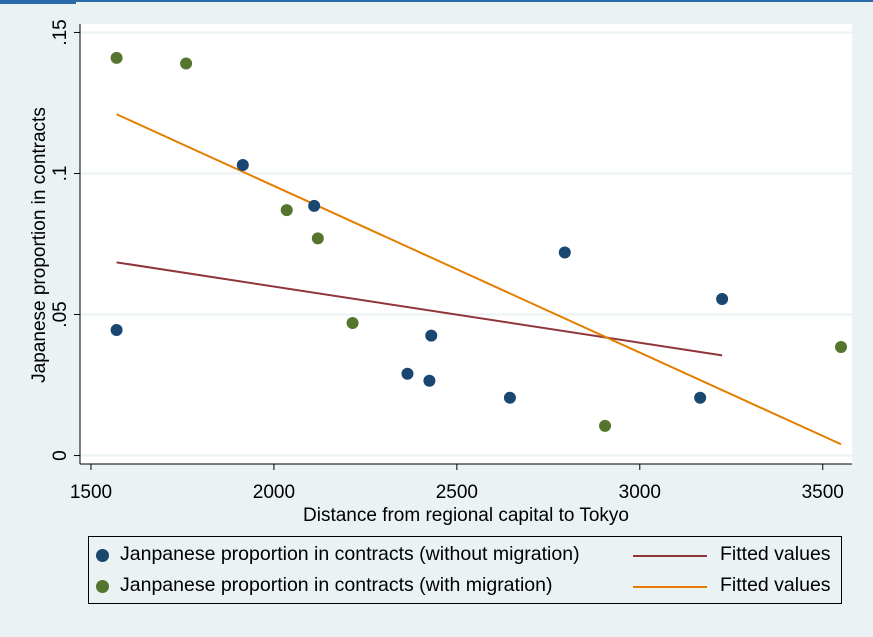 Image resolution: width=873 pixels, height=637 pixels. Describe the element at coordinates (436, 1) in the screenshot. I see `window-top-border` at that location.